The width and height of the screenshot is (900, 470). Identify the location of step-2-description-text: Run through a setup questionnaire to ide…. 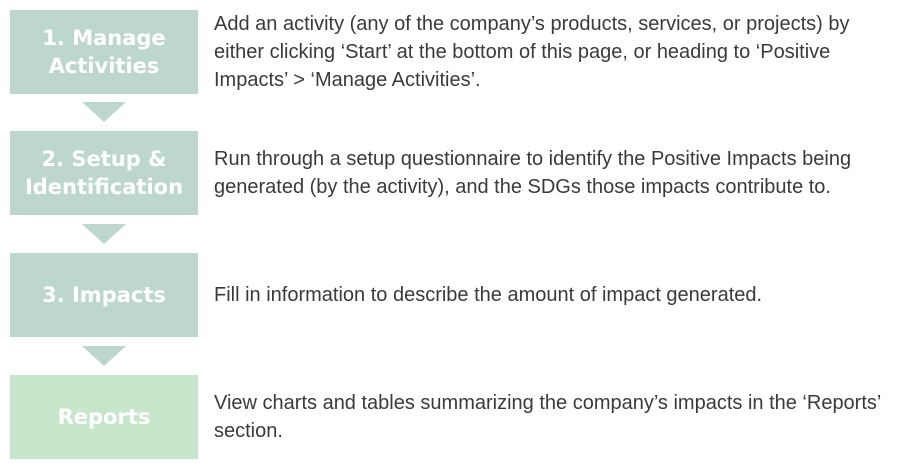
(533, 173).